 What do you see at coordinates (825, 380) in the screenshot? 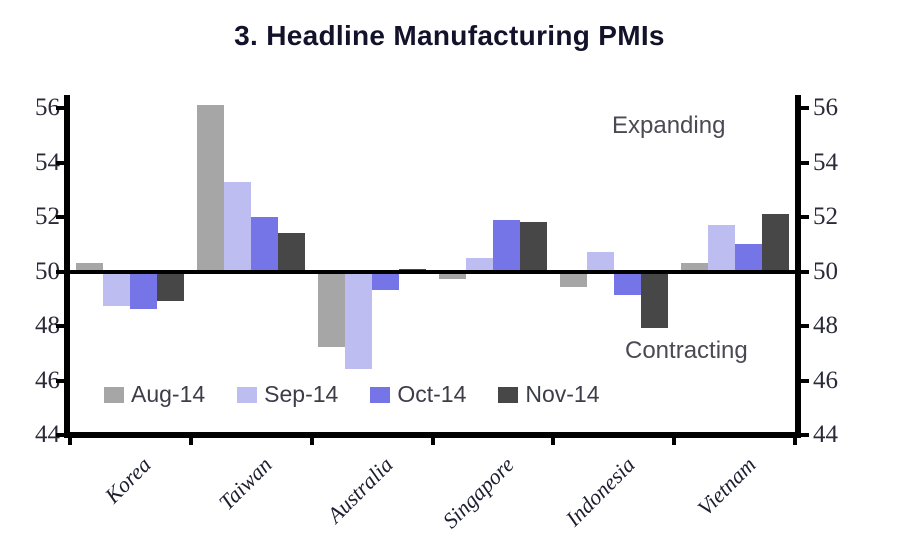
I see `y-tick-label-right: 46` at bounding box center [825, 380].